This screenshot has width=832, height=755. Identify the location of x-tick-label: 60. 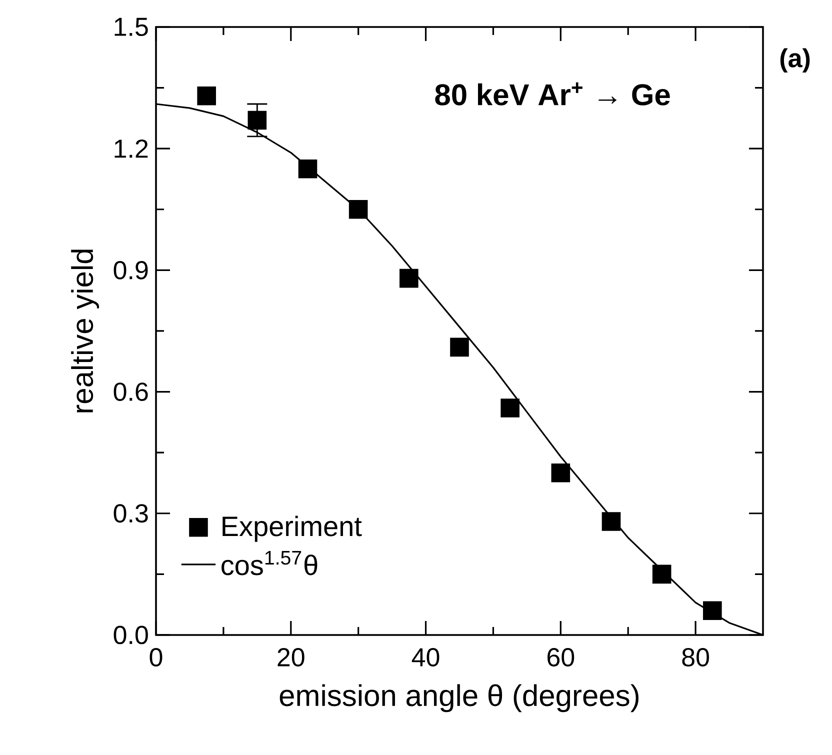
(561, 657).